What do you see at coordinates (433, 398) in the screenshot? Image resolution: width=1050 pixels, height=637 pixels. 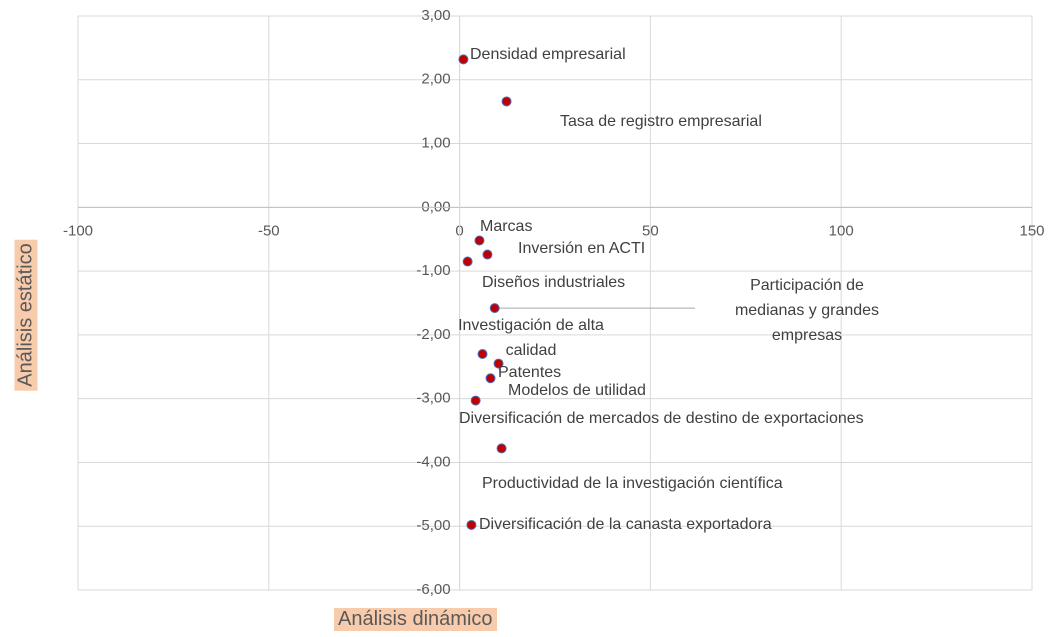 I see `y-tick-label: -3,00` at bounding box center [433, 398].